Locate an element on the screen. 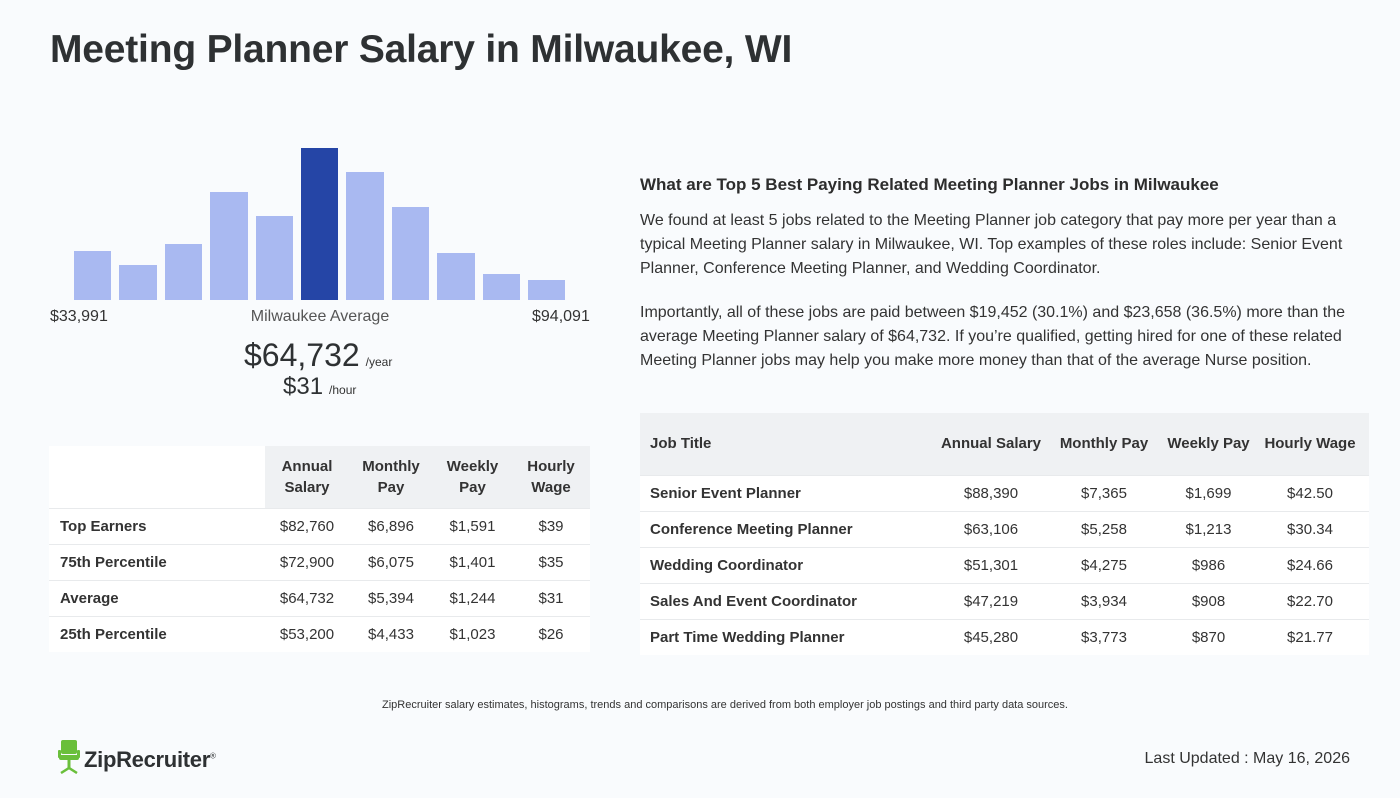 The width and height of the screenshot is (1400, 798). percentile-monthly-cell: $6,075 is located at coordinates (391, 561).